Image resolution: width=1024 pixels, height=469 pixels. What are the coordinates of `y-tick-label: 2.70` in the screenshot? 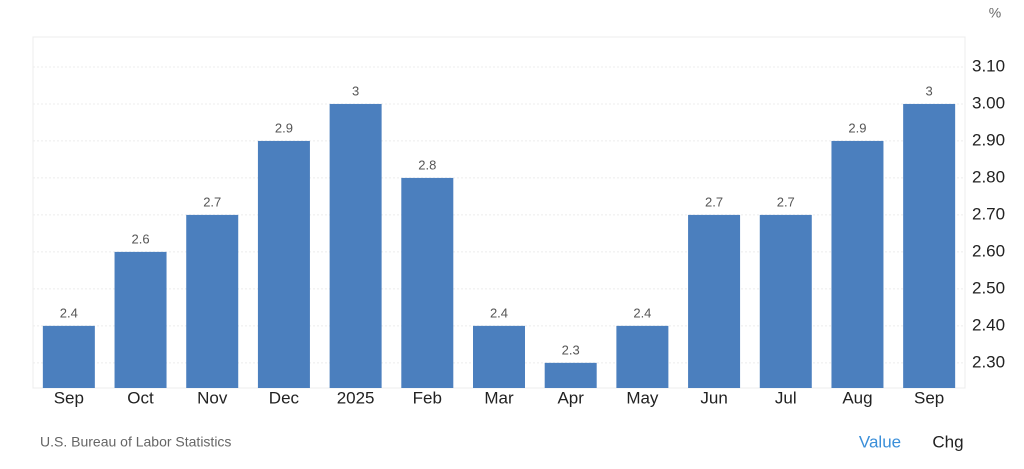 It's located at (988, 213).